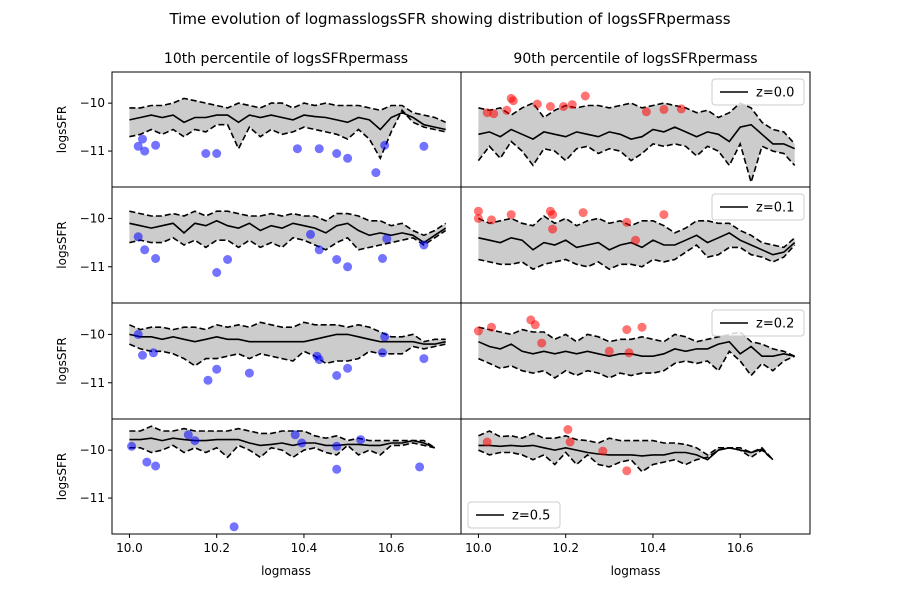  I want to click on panel-r1-c1: z=0.1, so click(635, 245).